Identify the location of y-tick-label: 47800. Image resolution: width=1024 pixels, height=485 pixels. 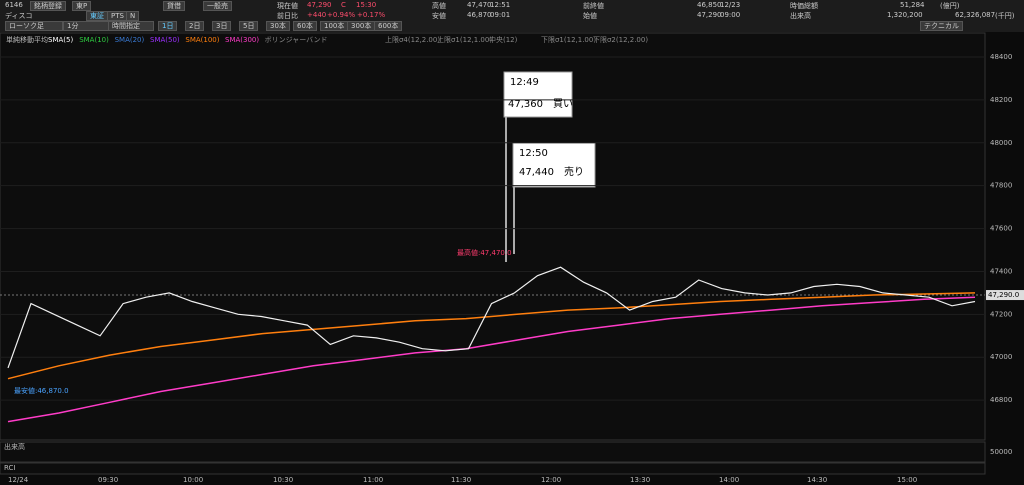
(1001, 186).